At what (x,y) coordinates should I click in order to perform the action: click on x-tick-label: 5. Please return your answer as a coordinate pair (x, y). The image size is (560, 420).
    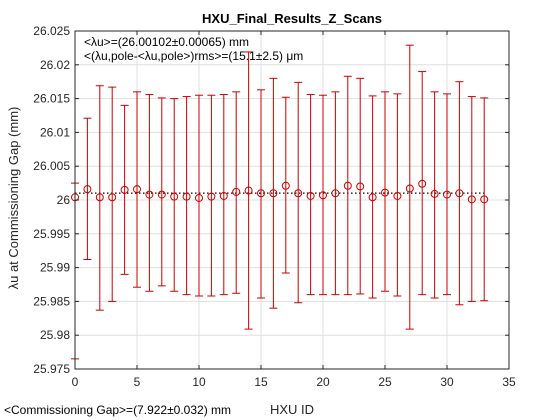
    Looking at the image, I should click on (137, 382).